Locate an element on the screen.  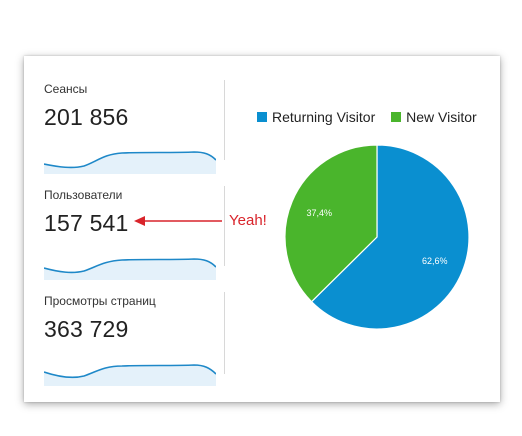
legend-item-new: New Visitor is located at coordinates (434, 117).